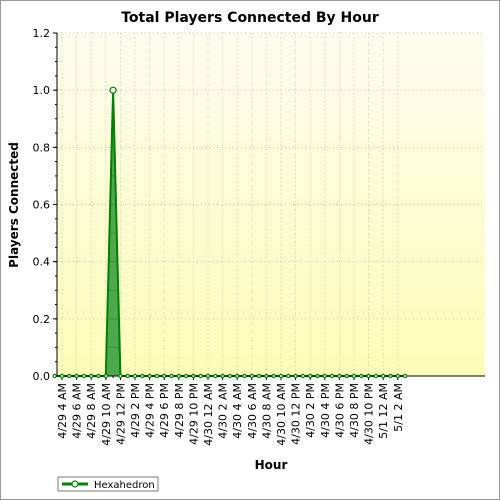  I want to click on legend-series-marker, so click(75, 484).